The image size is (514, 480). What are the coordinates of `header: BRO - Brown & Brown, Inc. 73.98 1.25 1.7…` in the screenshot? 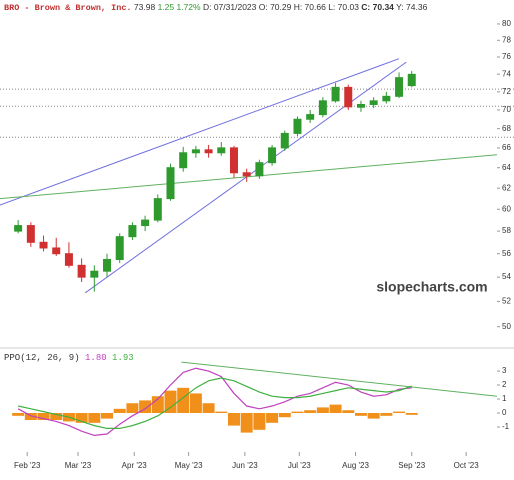 It's located at (216, 7).